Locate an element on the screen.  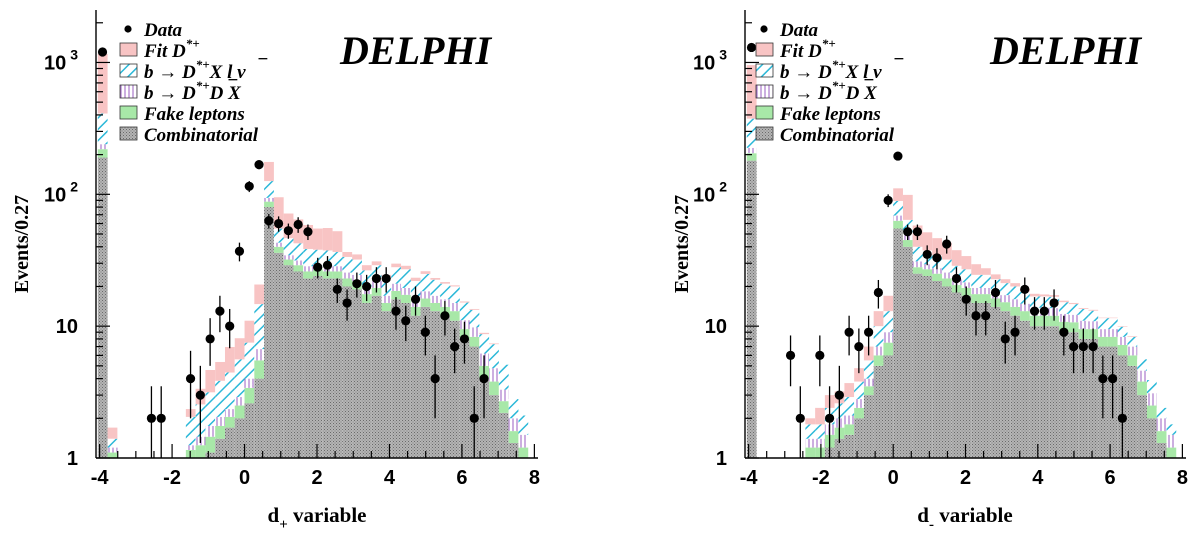
legend-label-fake: Fake leptons is located at coordinates (830, 114).